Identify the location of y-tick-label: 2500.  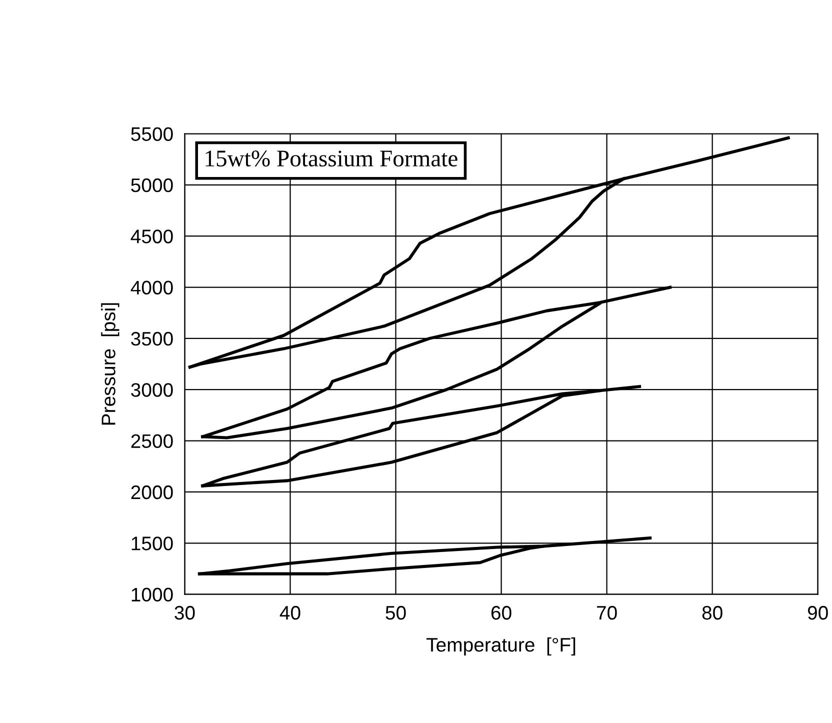
(152, 441).